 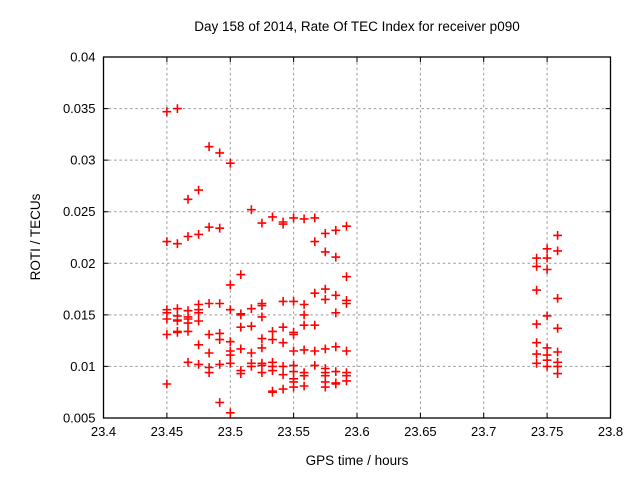 I want to click on x-axis-label: GPS time / hours, so click(x=357, y=460).